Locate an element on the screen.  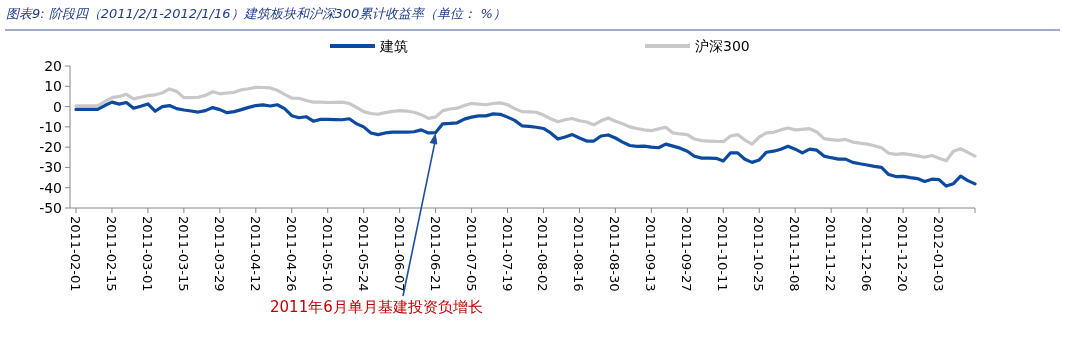
x-tick-label: 2011-04-26 is located at coordinates (291, 254).